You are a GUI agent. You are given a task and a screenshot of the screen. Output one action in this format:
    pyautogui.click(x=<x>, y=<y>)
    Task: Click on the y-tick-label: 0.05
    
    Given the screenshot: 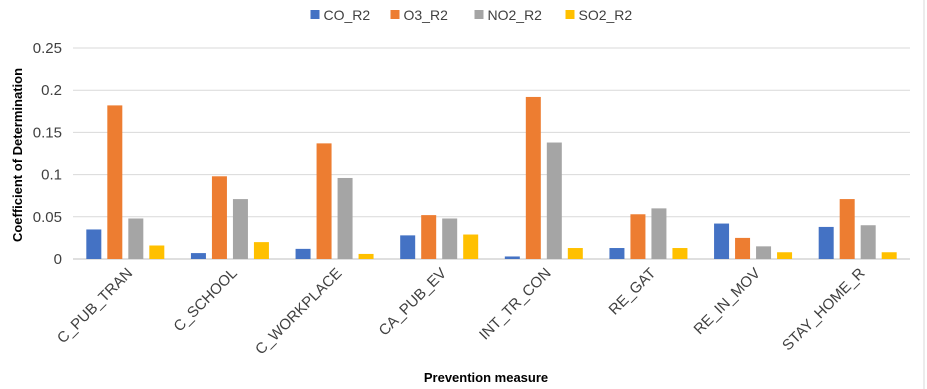 What is the action you would take?
    pyautogui.click(x=47, y=217)
    